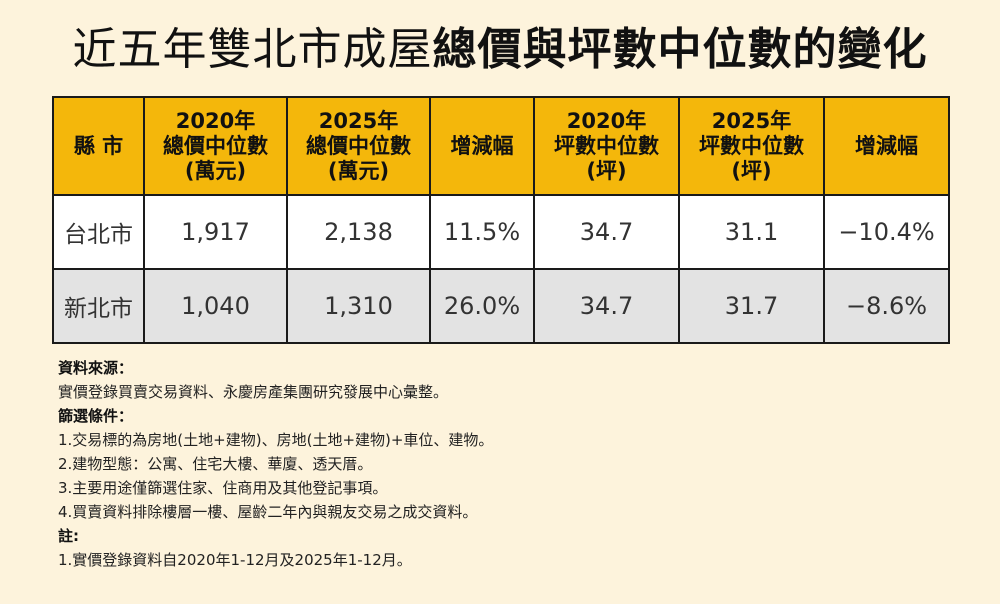 Image resolution: width=1000 pixels, height=604 pixels. Describe the element at coordinates (215, 464) in the screenshot. I see `criteria-item: 2.建物型態：公寓、住宅大樓、華廈、透天厝。` at that location.